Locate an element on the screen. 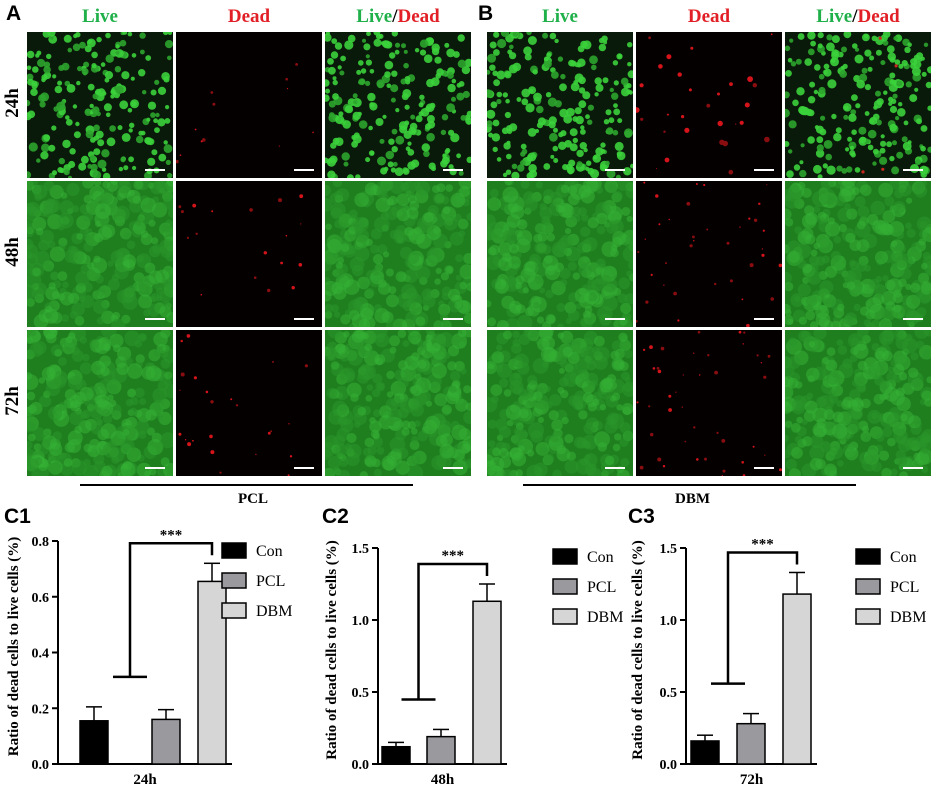 Image resolution: width=934 pixels, height=791 pixels. micrograph-pcl-merge-48h is located at coordinates (398, 254).